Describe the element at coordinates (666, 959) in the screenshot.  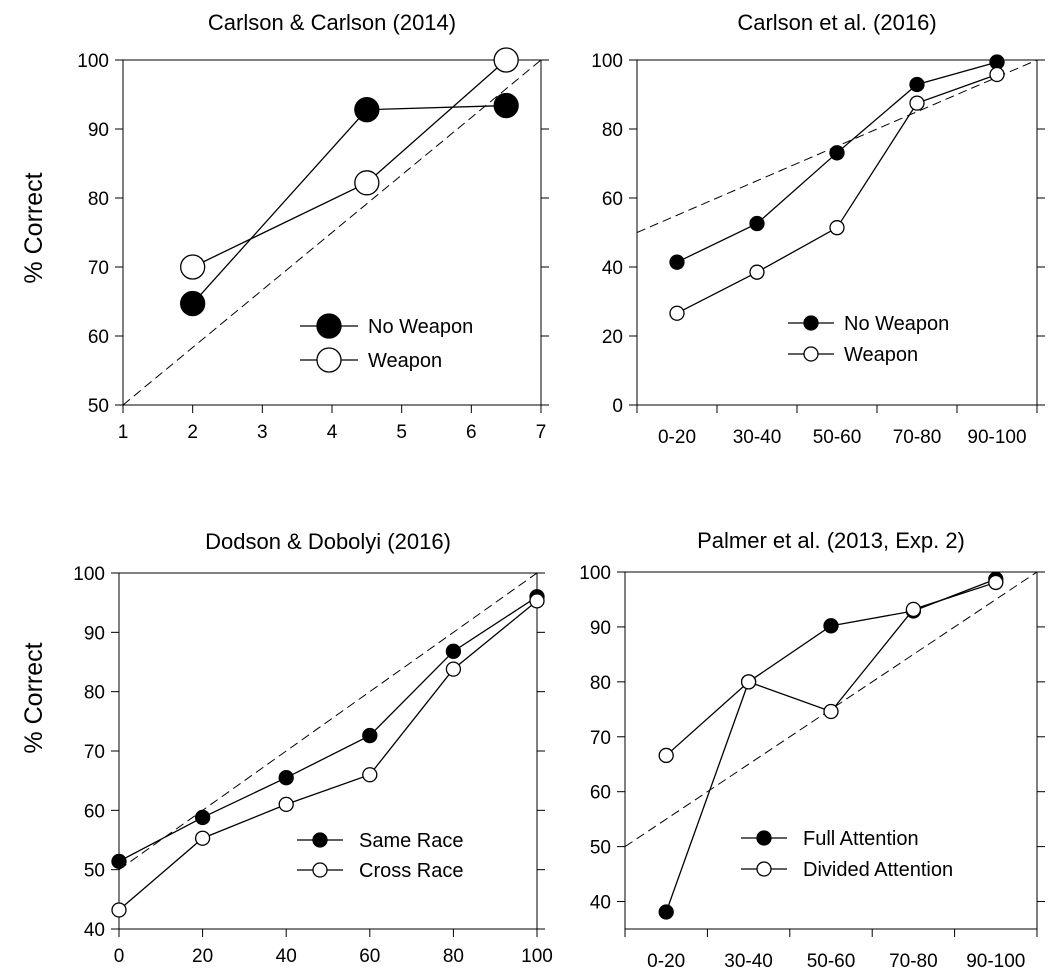
I see `x-tick-label: 0-20` at that location.